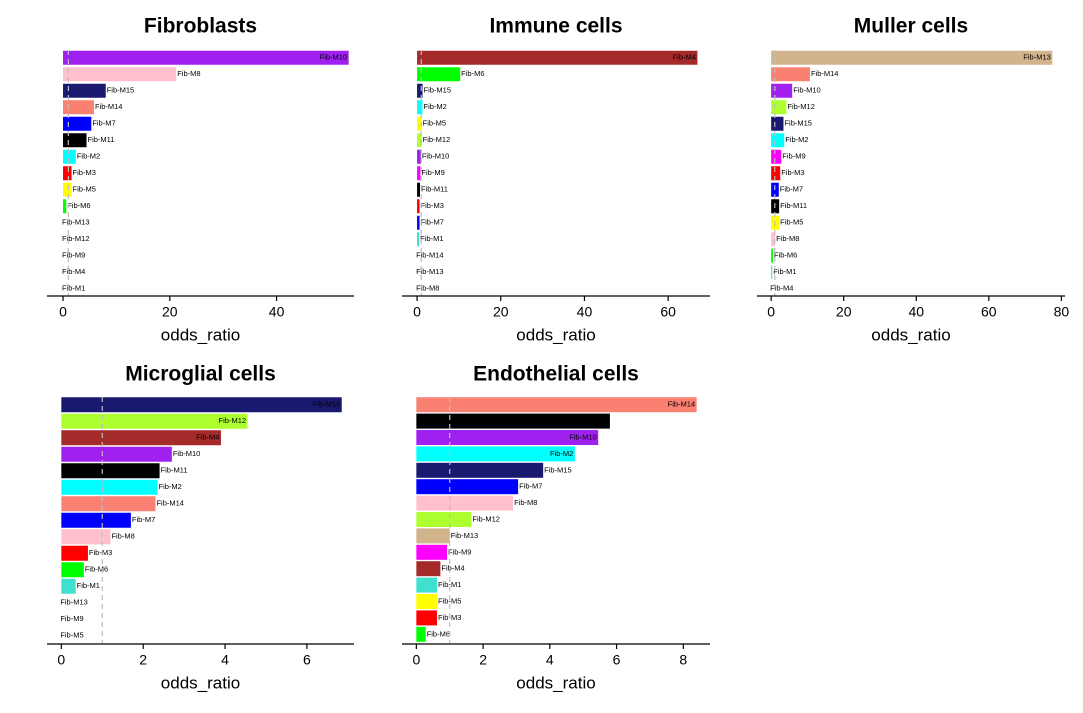 The height and width of the screenshot is (713, 1083). Describe the element at coordinates (1062, 312) in the screenshot. I see `x-tick-label: 80` at that location.